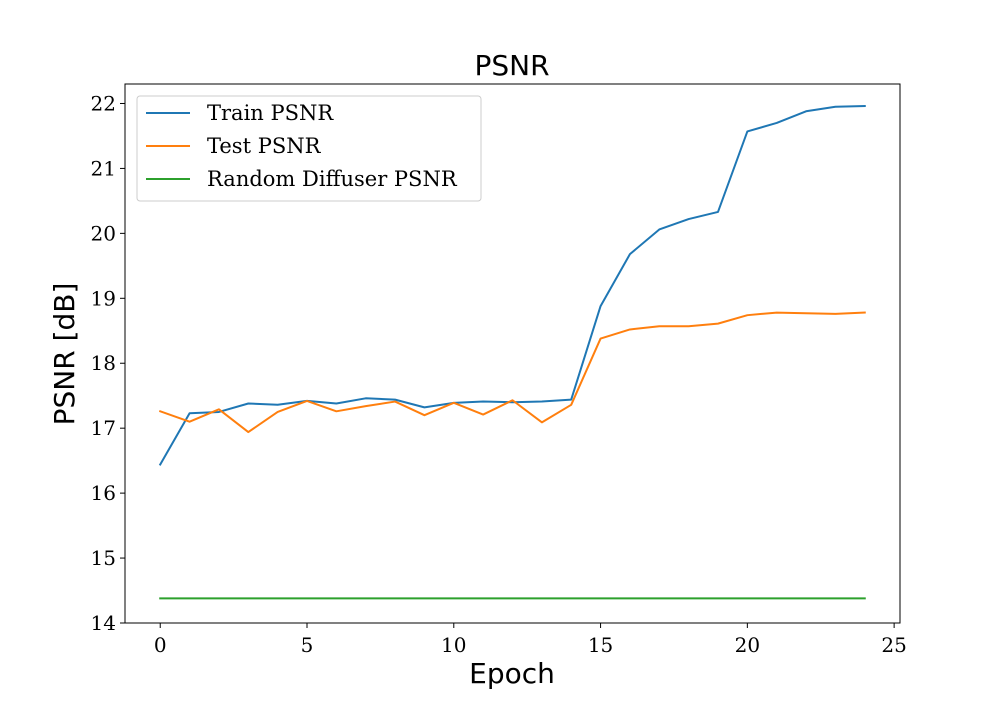 This screenshot has height=705, width=1000. Describe the element at coordinates (264, 146) in the screenshot. I see `legend-label: Test PSNR` at that location.